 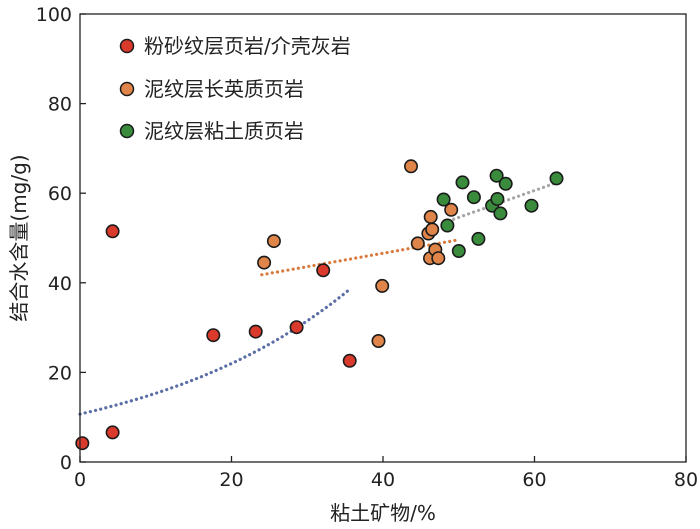 What do you see at coordinates (231, 480) in the screenshot?
I see `x-tick-label: 20` at bounding box center [231, 480].